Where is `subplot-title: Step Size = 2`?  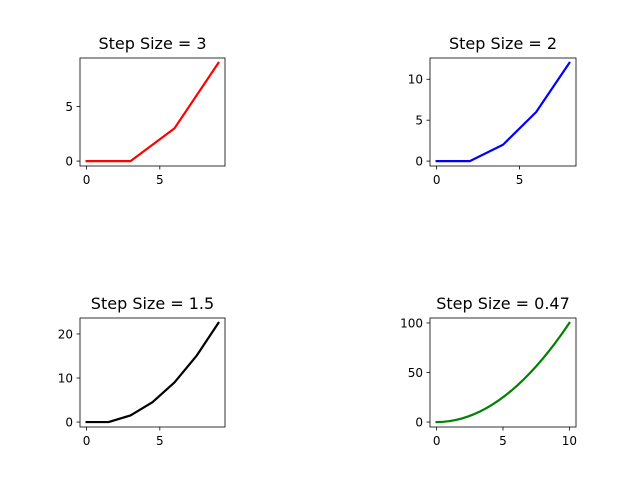 subplot-title: Step Size = 2 is located at coordinates (503, 43).